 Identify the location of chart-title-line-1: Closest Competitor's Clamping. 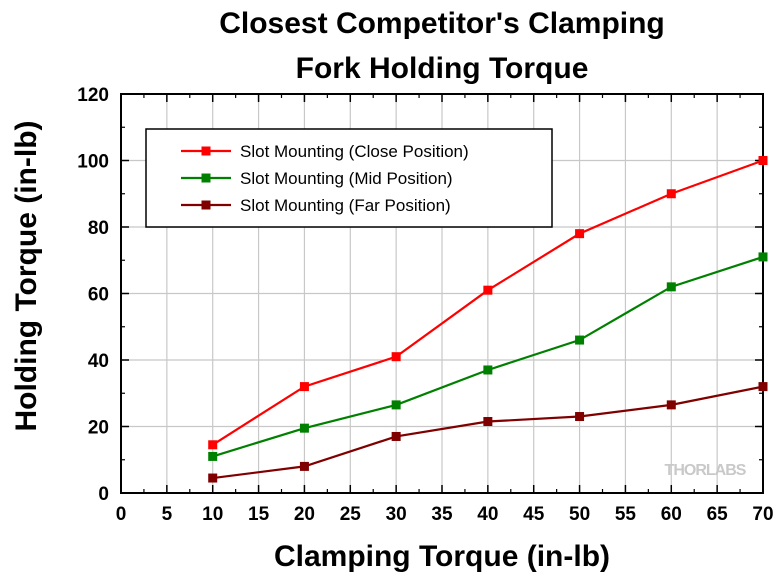
(442, 23).